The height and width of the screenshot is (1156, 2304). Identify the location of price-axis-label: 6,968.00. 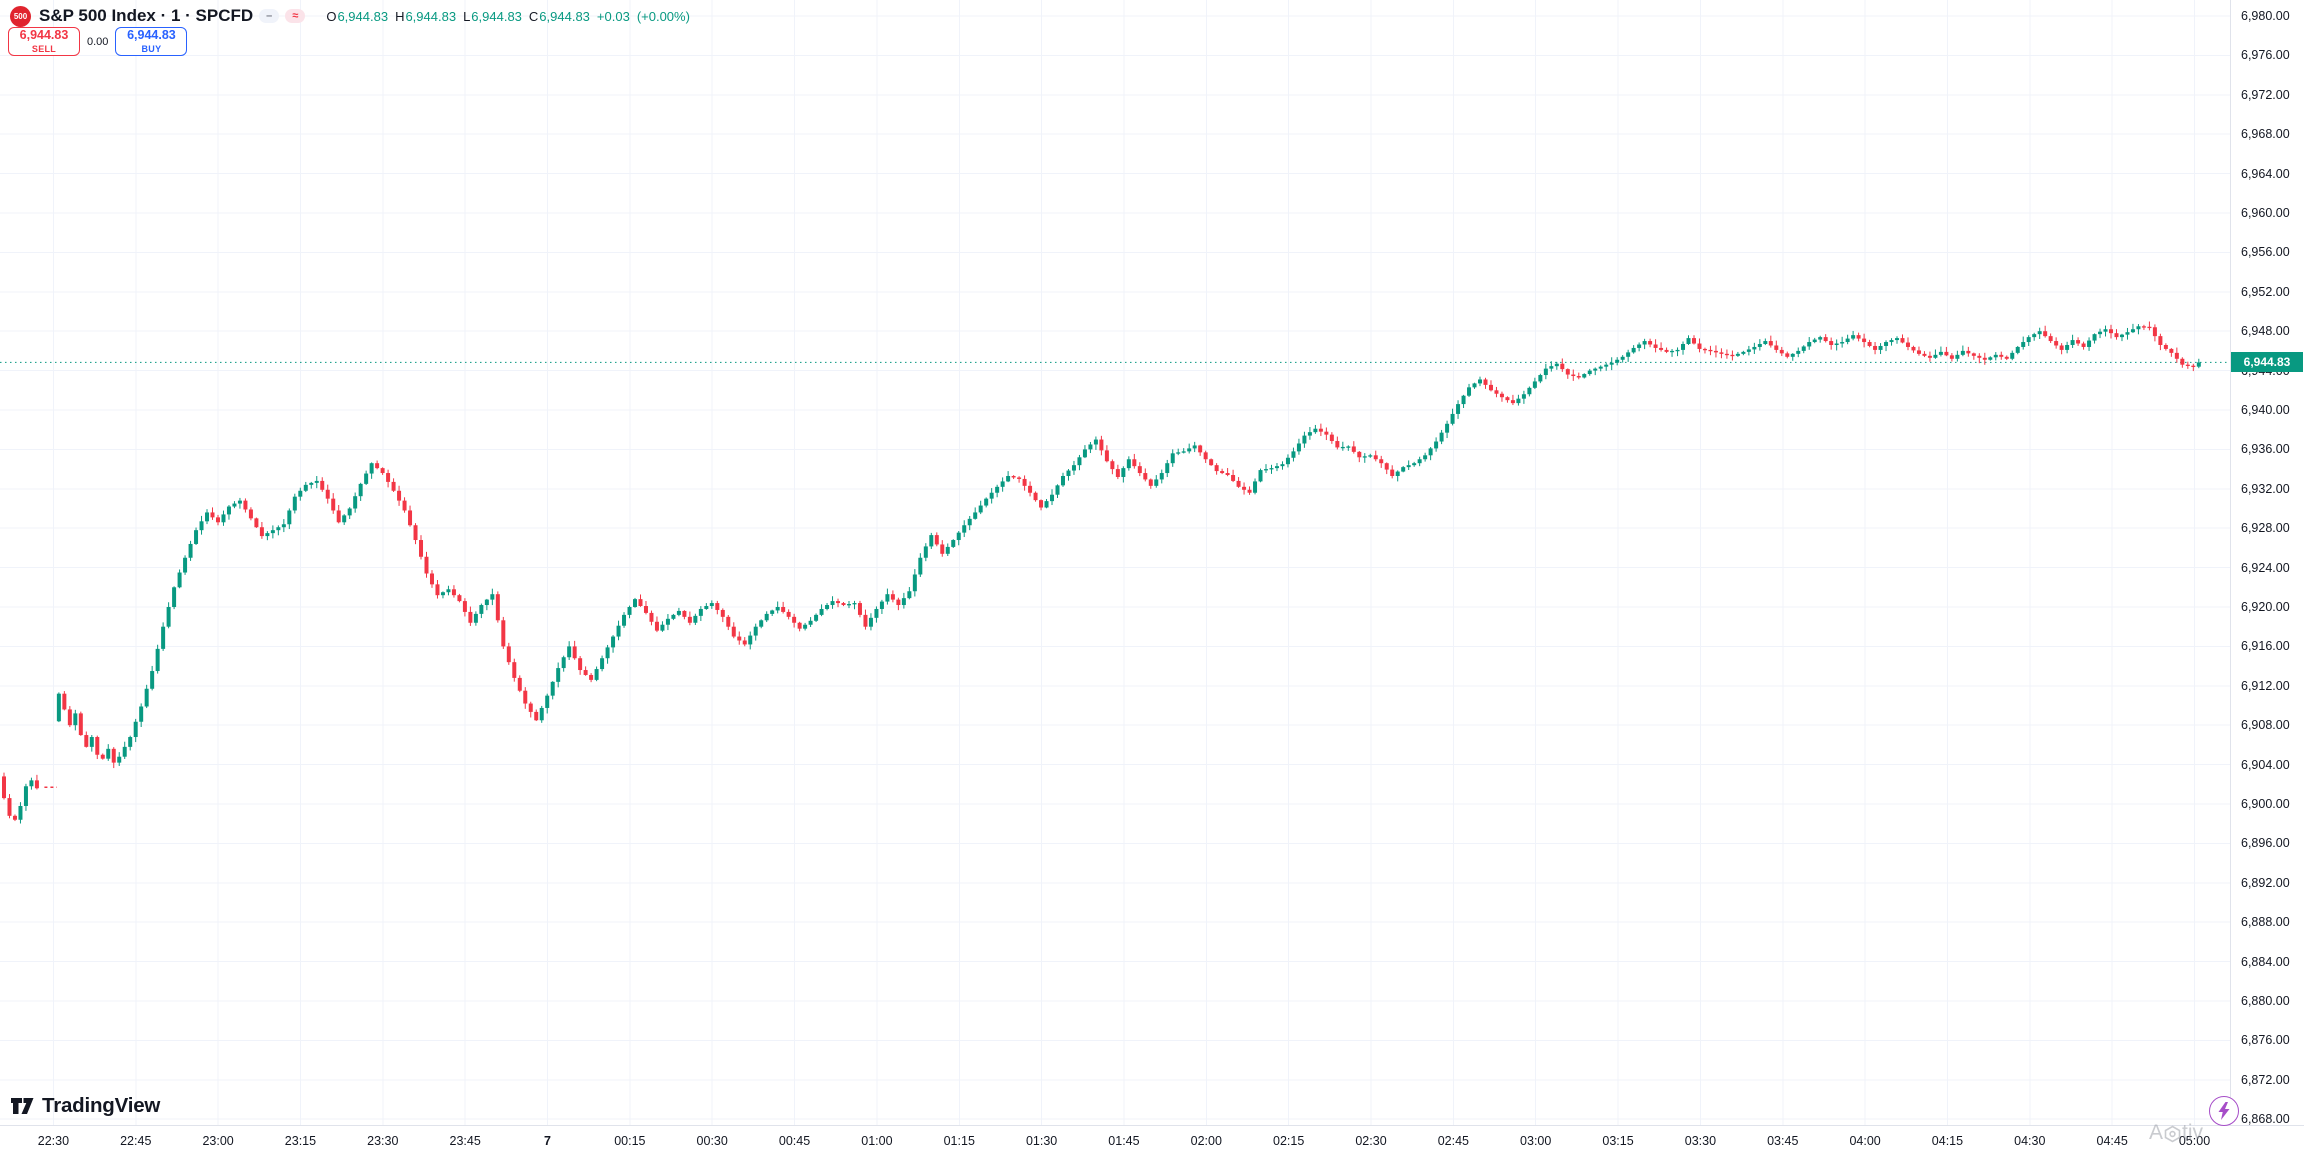
(2265, 134).